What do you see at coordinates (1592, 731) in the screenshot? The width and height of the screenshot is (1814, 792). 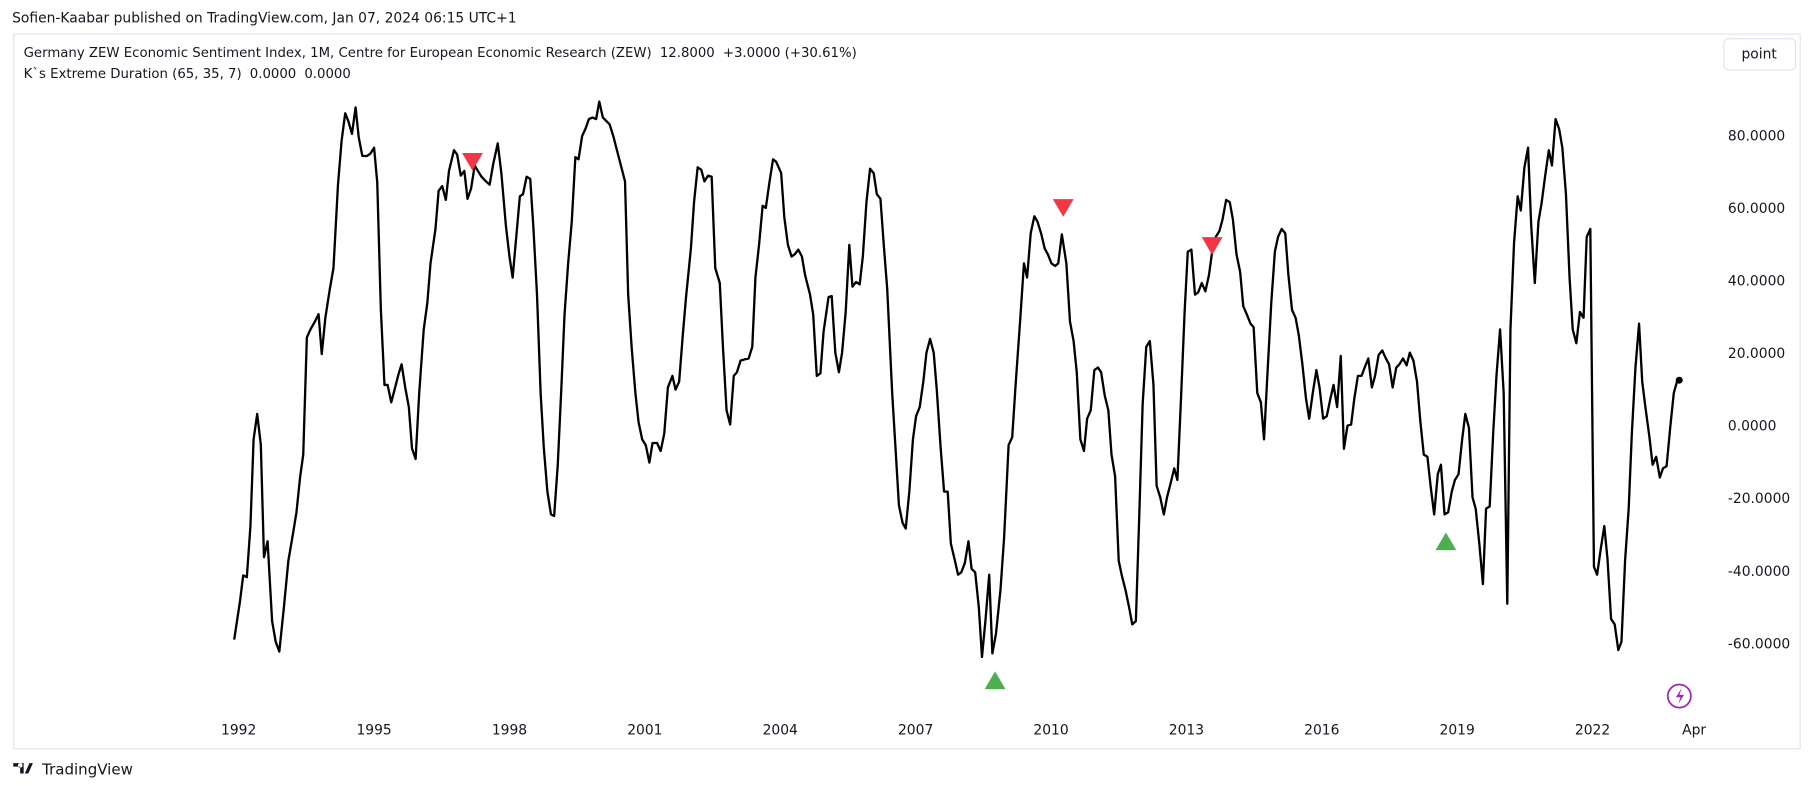 I see `x-tick-label: 2022` at bounding box center [1592, 731].